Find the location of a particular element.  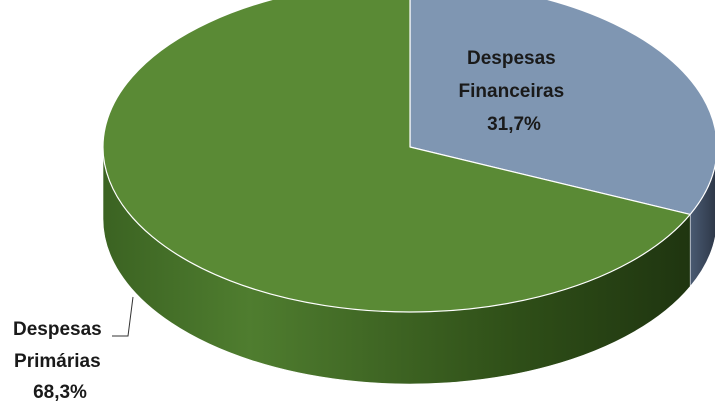

slice-primarias-label: Despesas Primárias 68,3% is located at coordinates (60, 361).